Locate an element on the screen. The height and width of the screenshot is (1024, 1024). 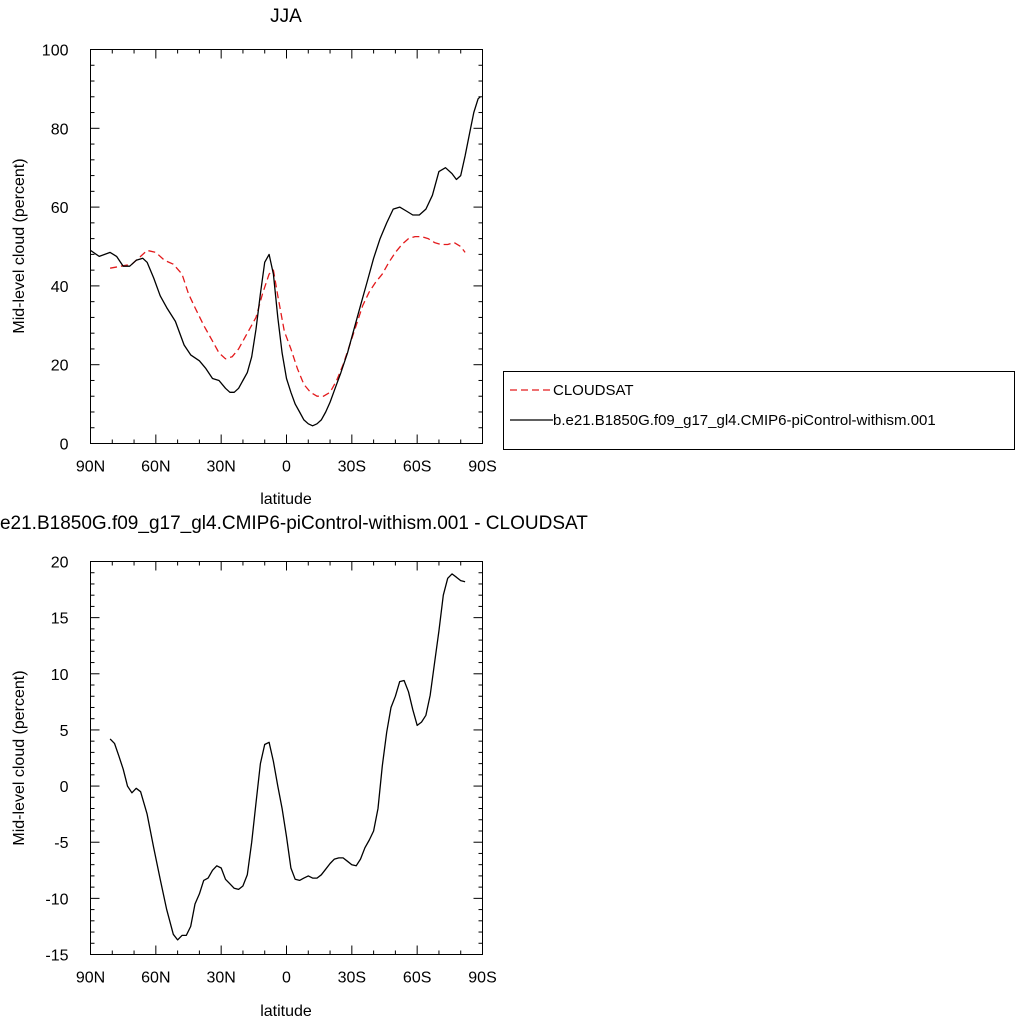
legend-box is located at coordinates (759, 410).